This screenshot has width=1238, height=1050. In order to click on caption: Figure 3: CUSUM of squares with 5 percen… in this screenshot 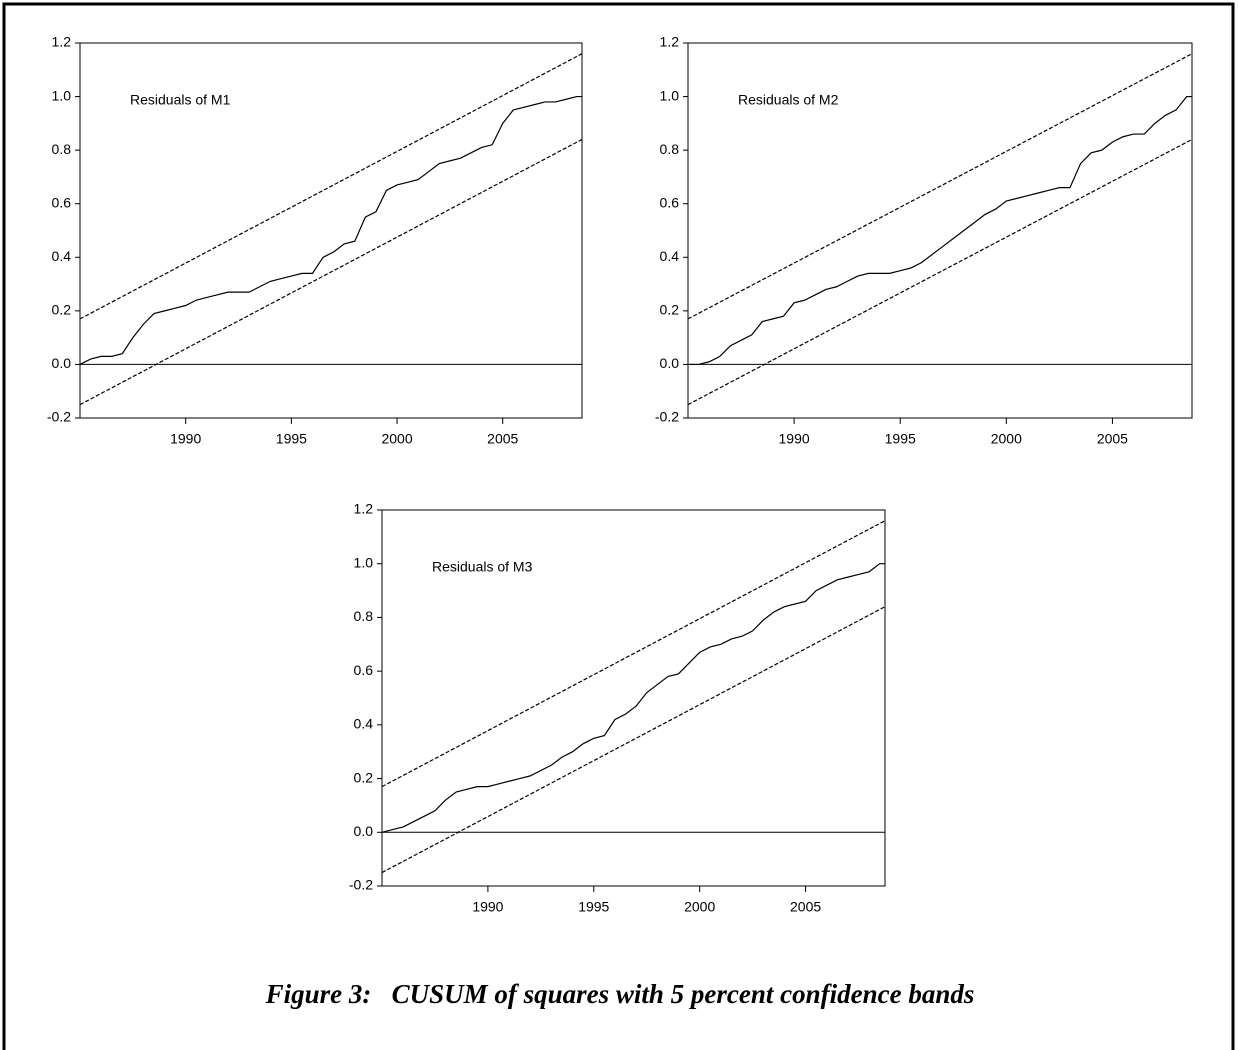, I will do `click(620, 994)`.